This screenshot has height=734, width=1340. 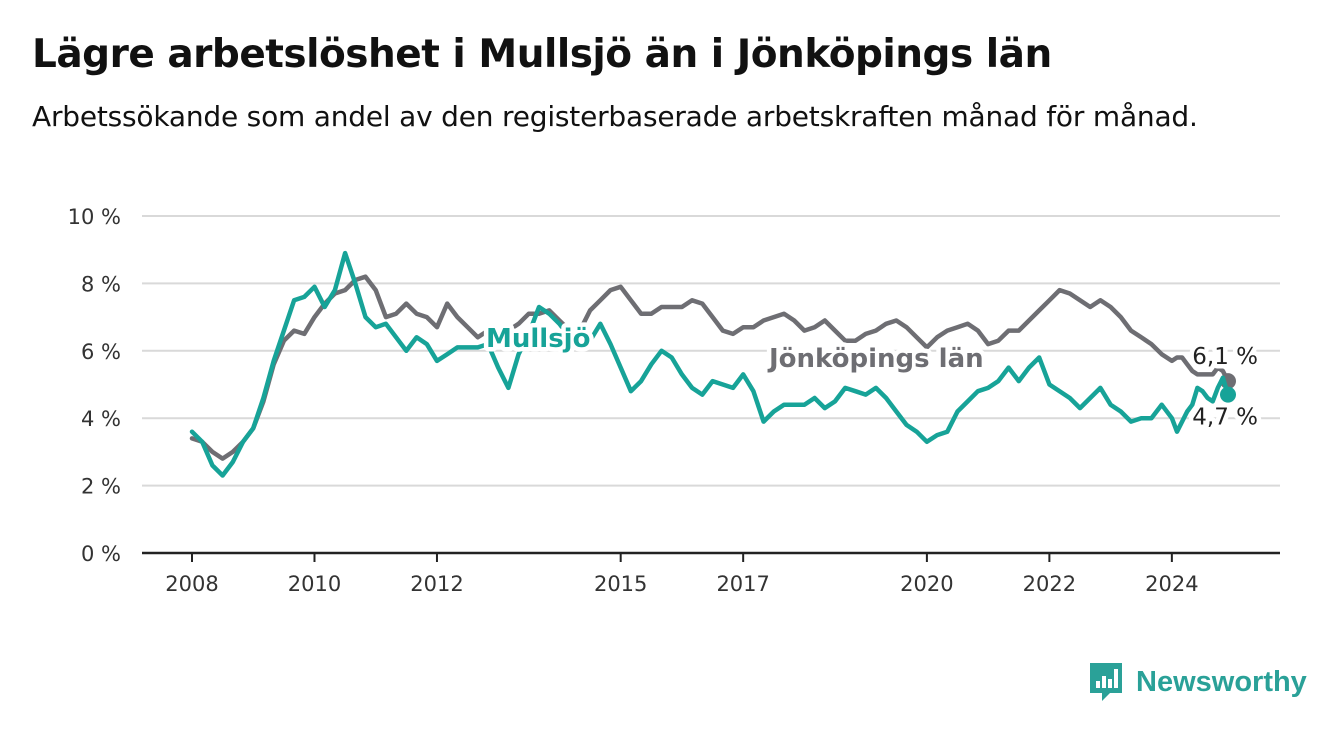 What do you see at coordinates (620, 584) in the screenshot?
I see `x-tick-label: 2015` at bounding box center [620, 584].